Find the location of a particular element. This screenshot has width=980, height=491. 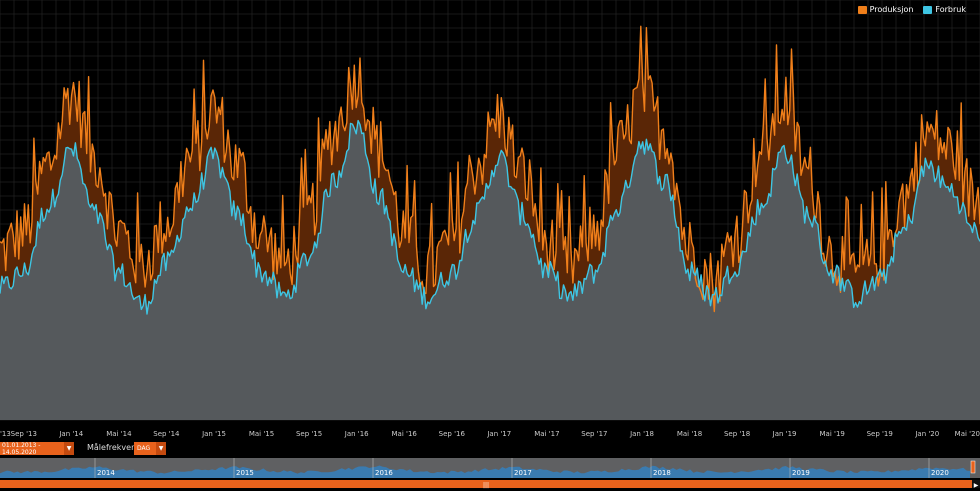

x-tick-label: Mai '15 is located at coordinates (261, 434).